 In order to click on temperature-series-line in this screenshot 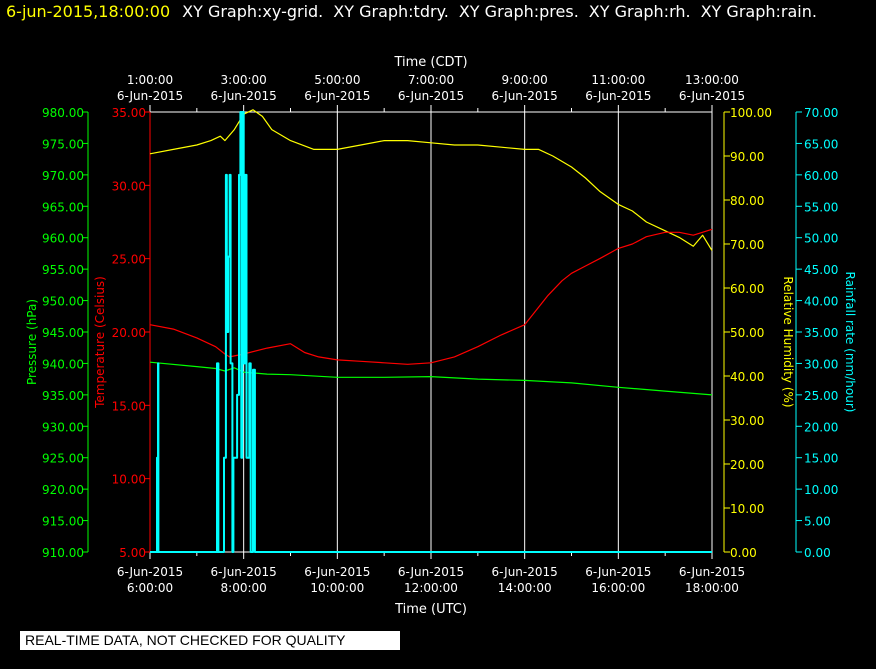, I will do `click(431, 296)`.